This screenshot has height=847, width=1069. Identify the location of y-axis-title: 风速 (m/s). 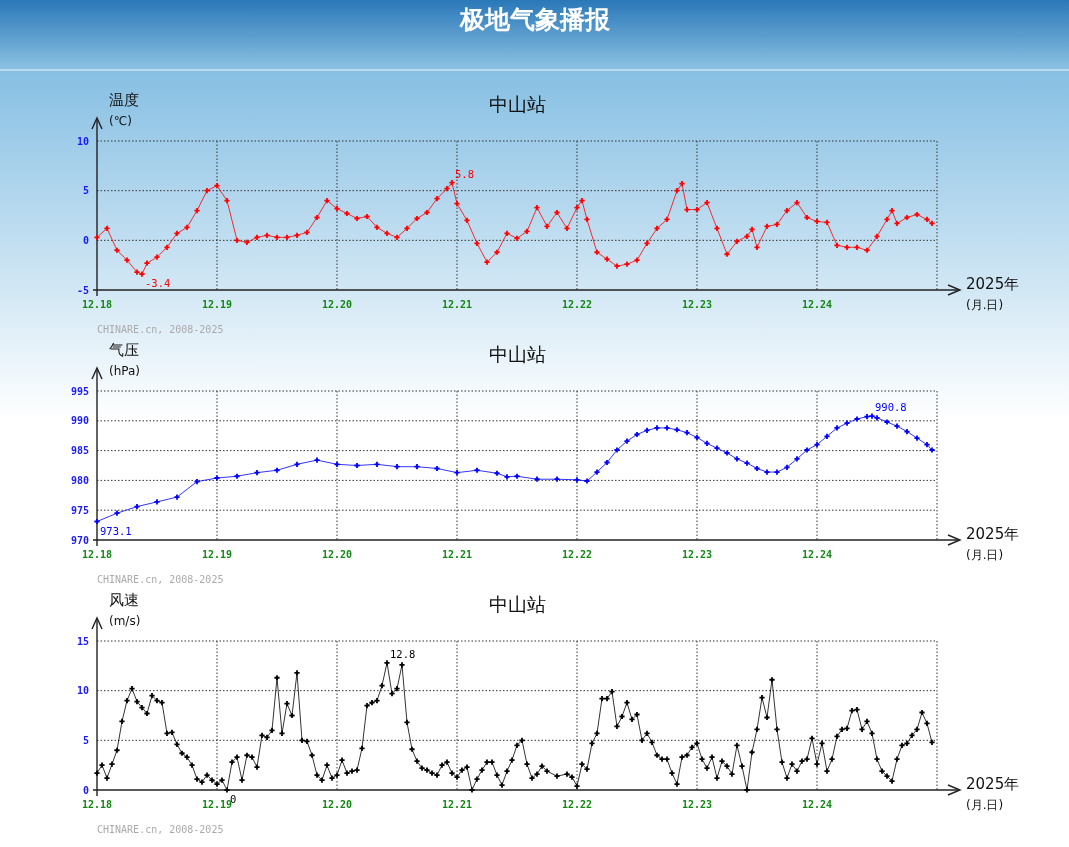
(125, 609).